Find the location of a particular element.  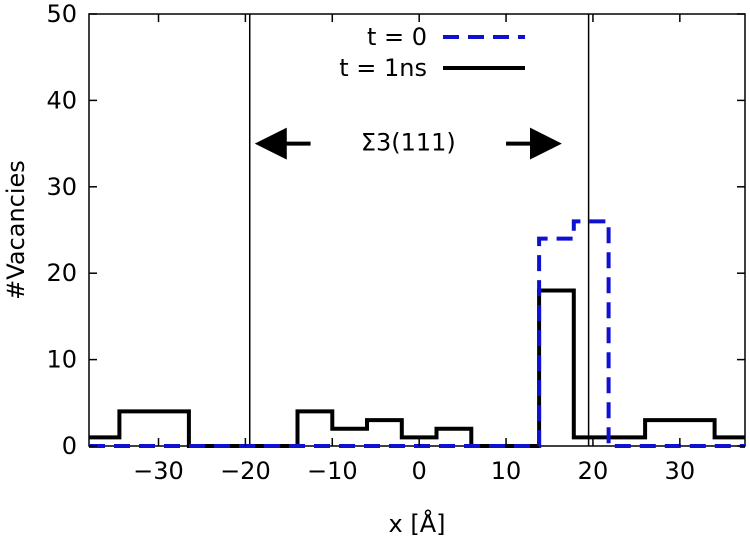

x-tick-label: −10 is located at coordinates (332, 471).